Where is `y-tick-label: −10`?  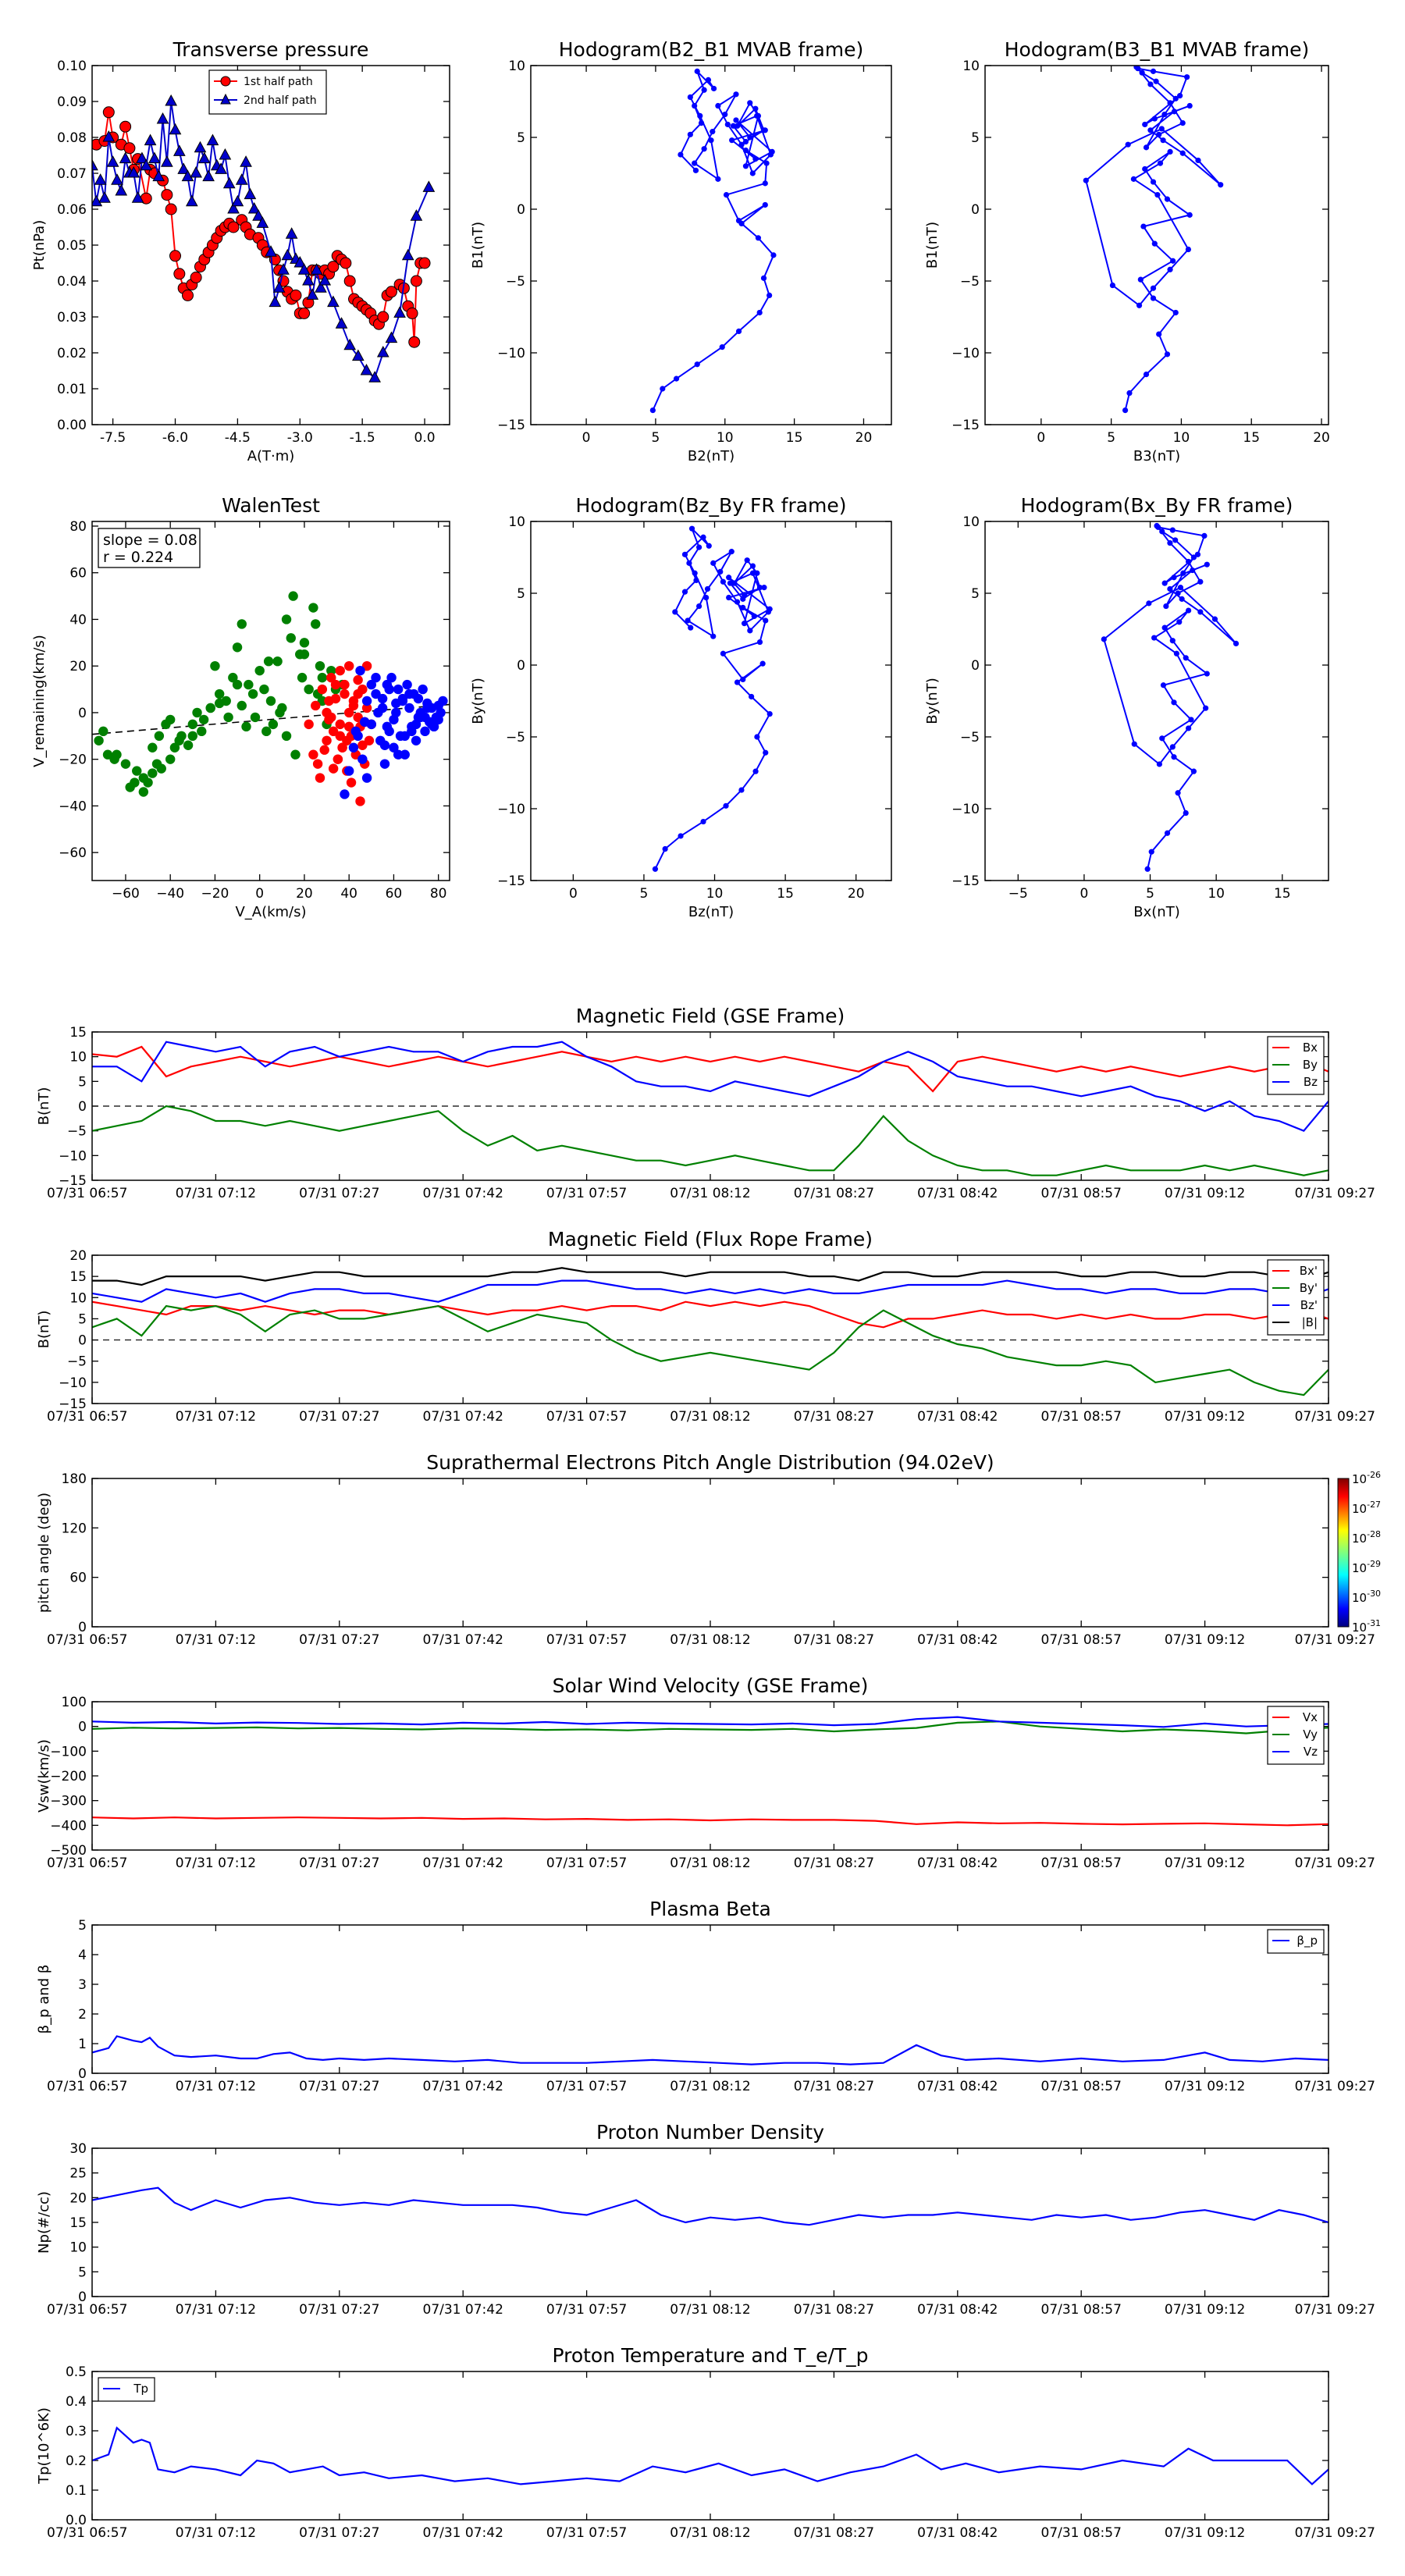
y-tick-label: −10 is located at coordinates (965, 809).